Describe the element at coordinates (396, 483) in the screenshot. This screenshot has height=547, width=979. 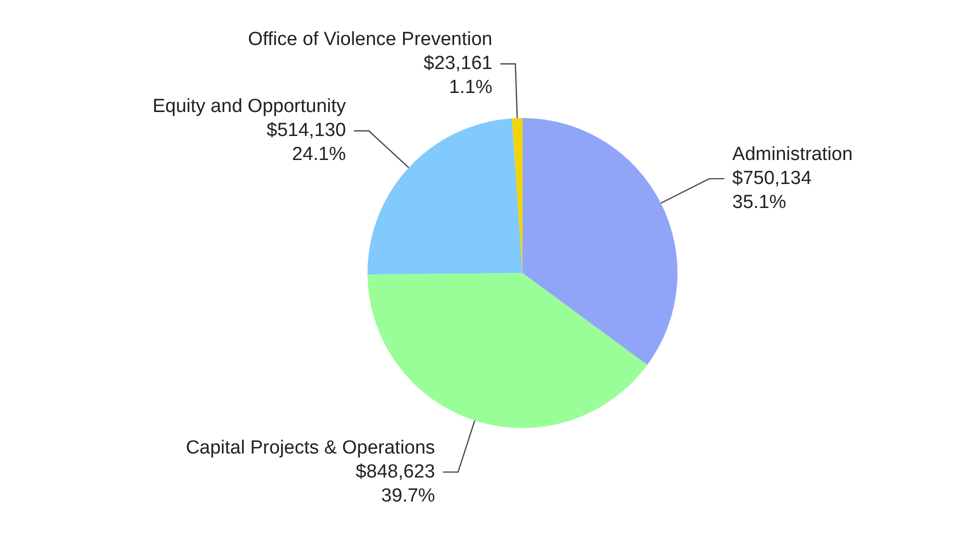
I see `data-label: $848,623 39.7%` at that location.